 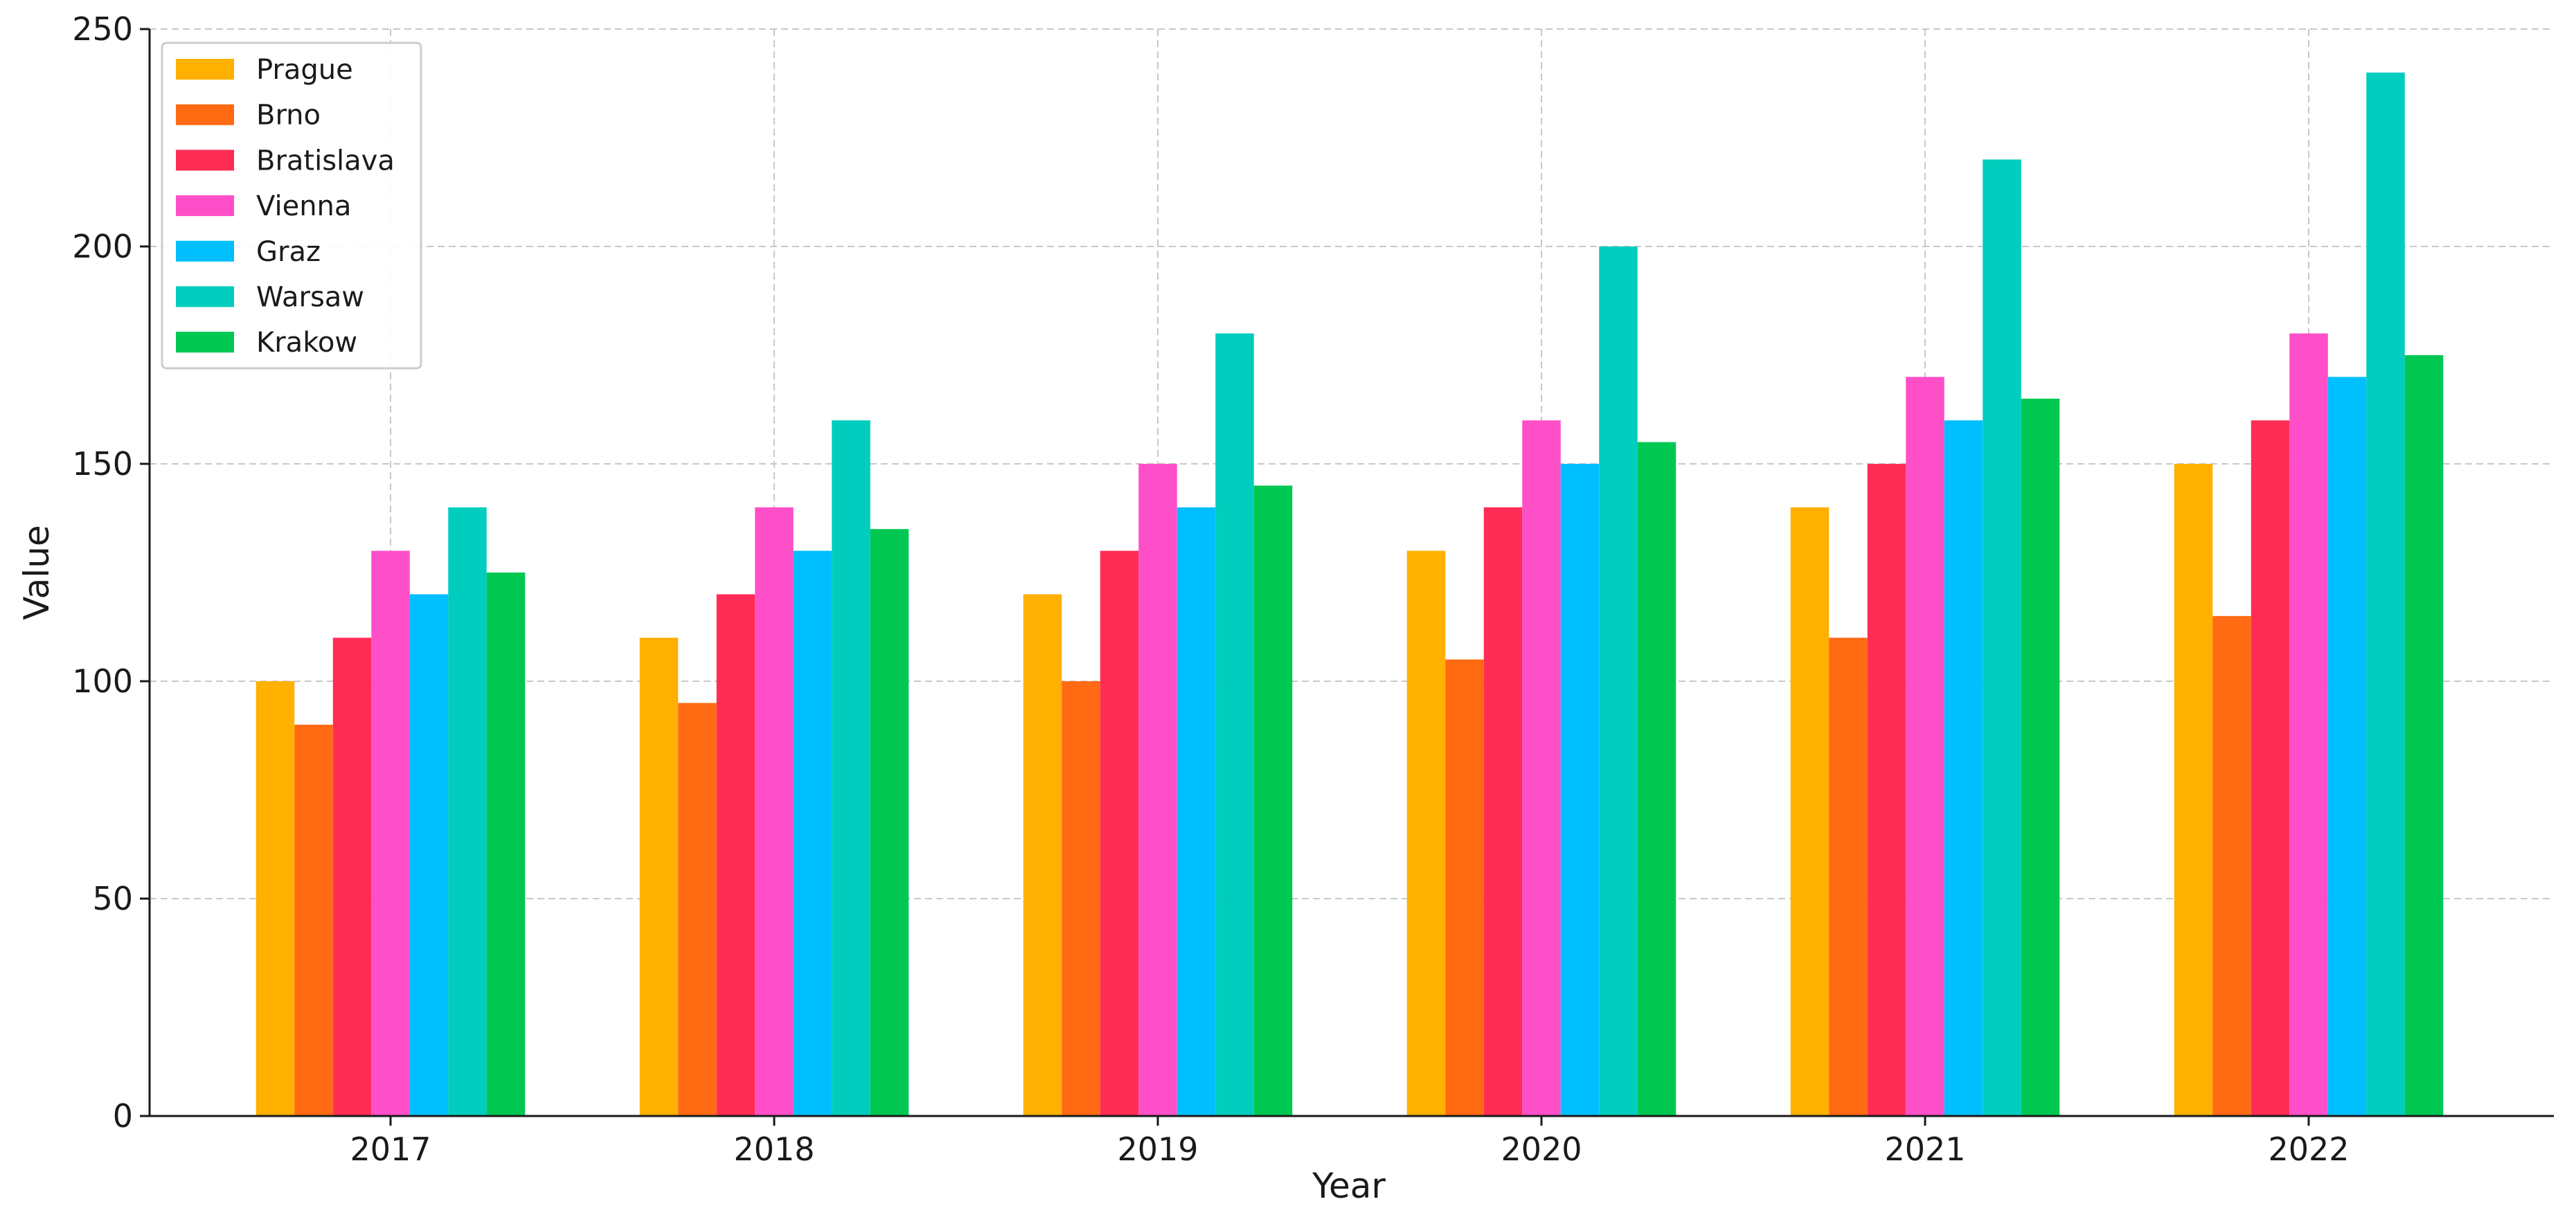 I want to click on x-tick-label: 2021, so click(x=1924, y=1149).